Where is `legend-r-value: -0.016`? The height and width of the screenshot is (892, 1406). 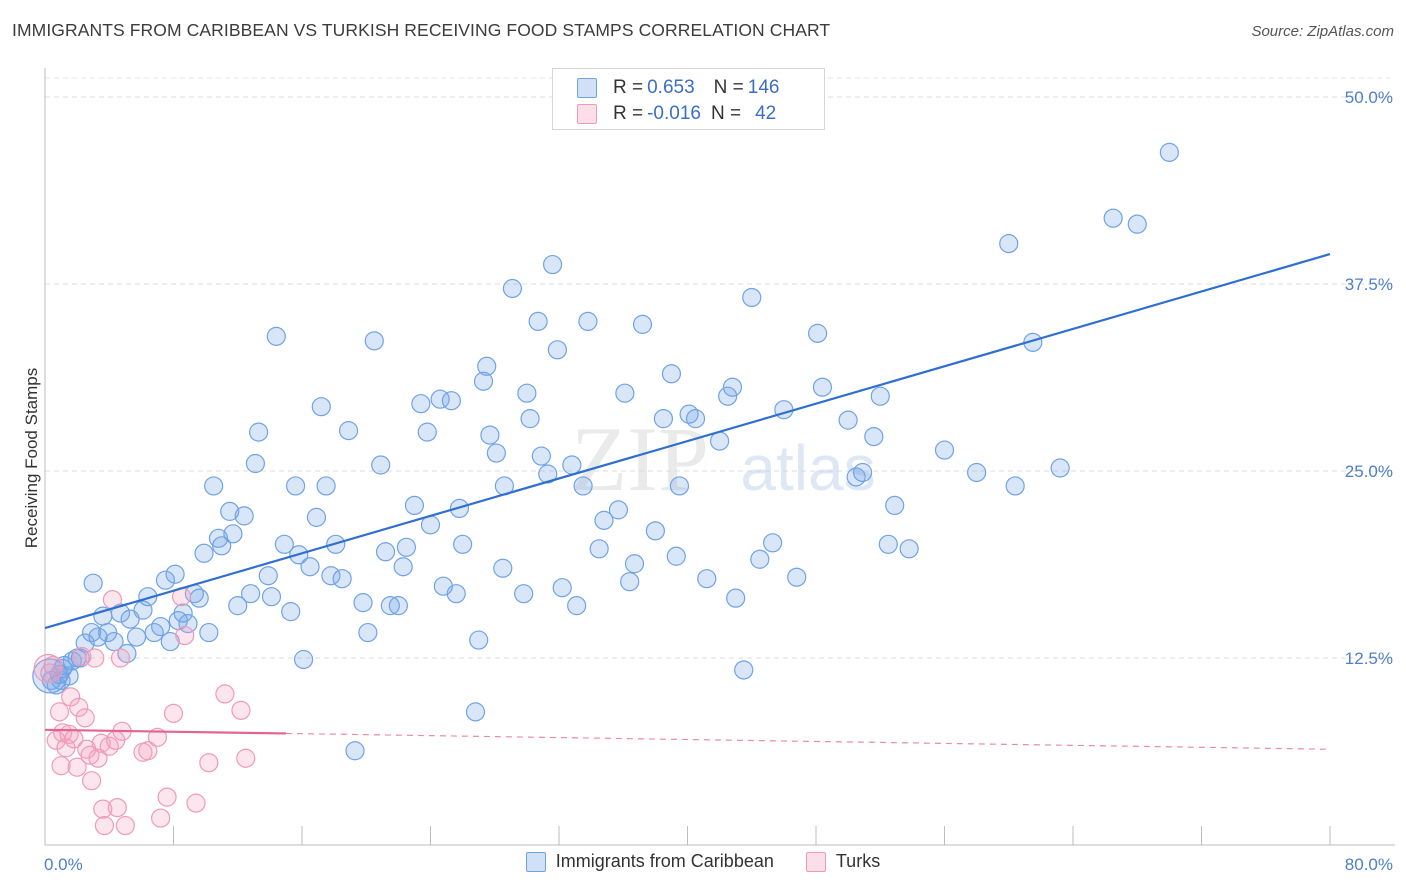
legend-r-value: -0.016 is located at coordinates (674, 113).